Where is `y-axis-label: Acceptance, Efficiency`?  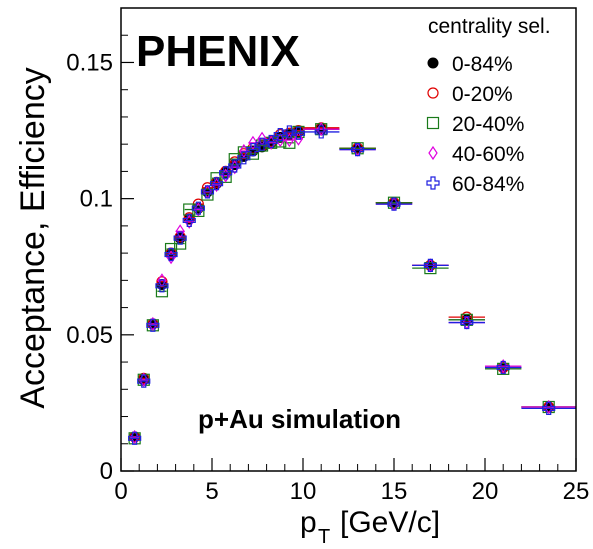 y-axis-label: Acceptance, Efficiency is located at coordinates (33, 237).